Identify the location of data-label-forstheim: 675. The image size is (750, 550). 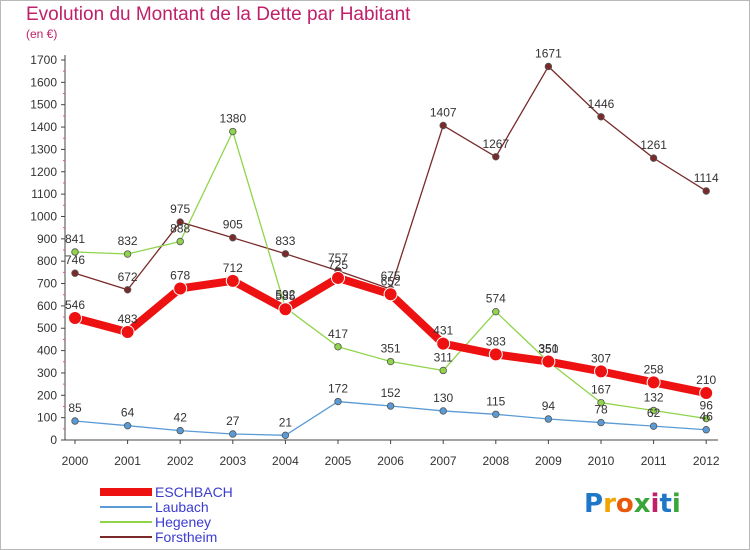
(391, 276).